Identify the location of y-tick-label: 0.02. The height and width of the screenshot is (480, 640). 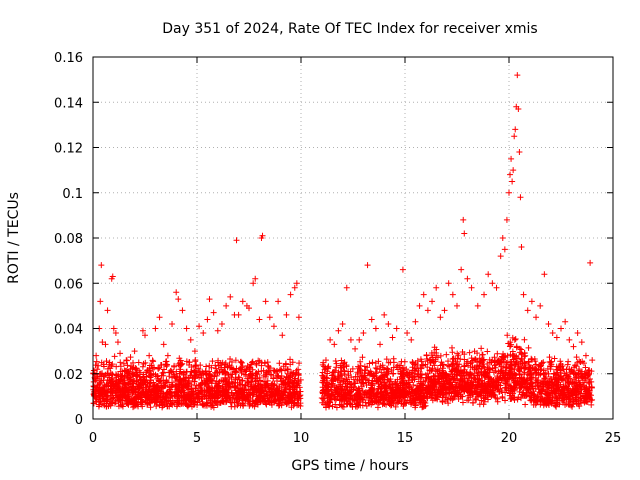
(68, 375).